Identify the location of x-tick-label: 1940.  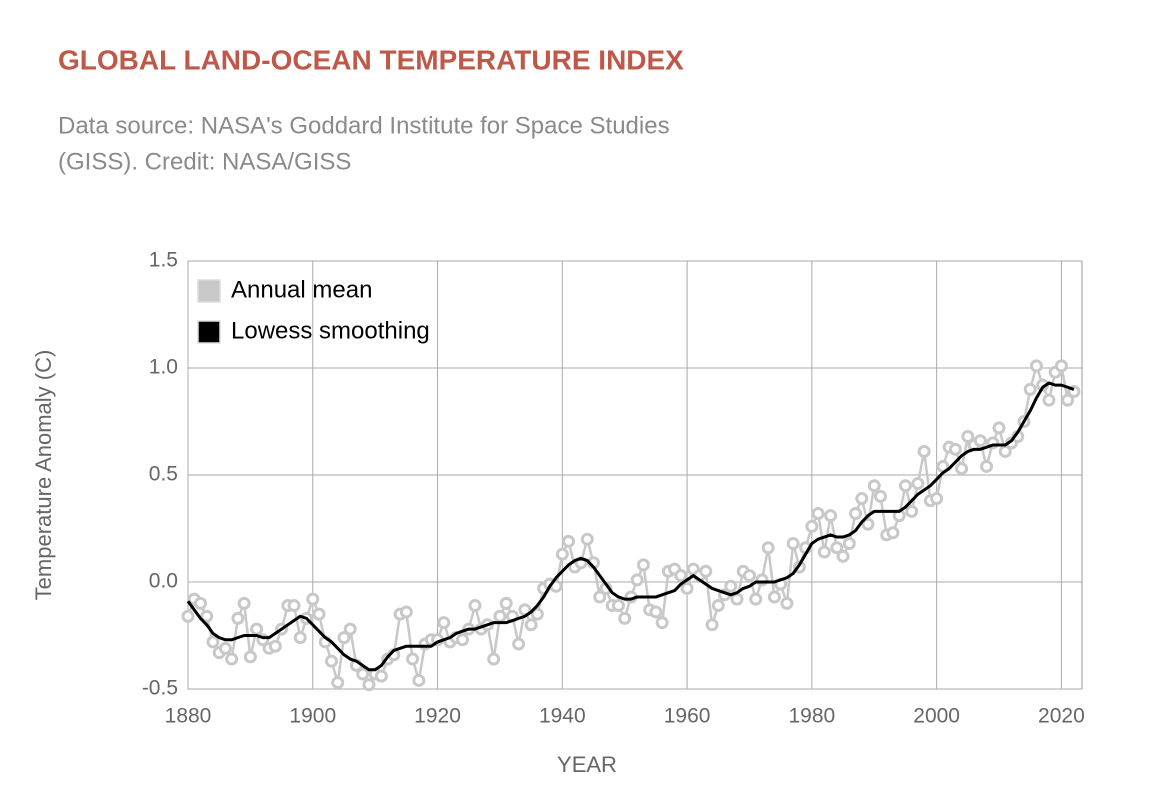
(562, 716).